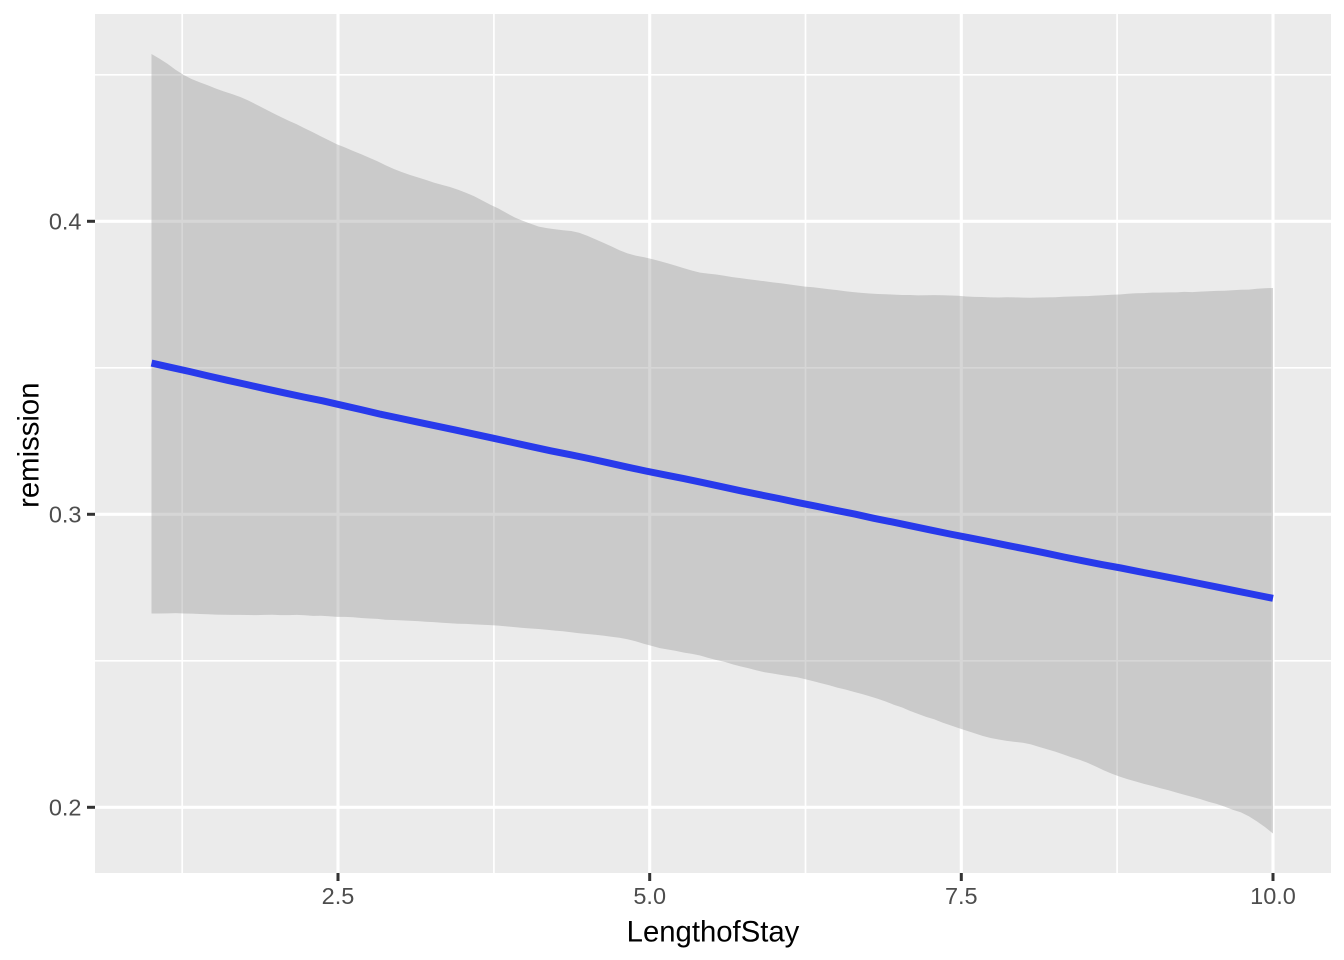 Image resolution: width=1344 pixels, height=960 pixels. I want to click on svg-text: LengthofStay, so click(713, 932).